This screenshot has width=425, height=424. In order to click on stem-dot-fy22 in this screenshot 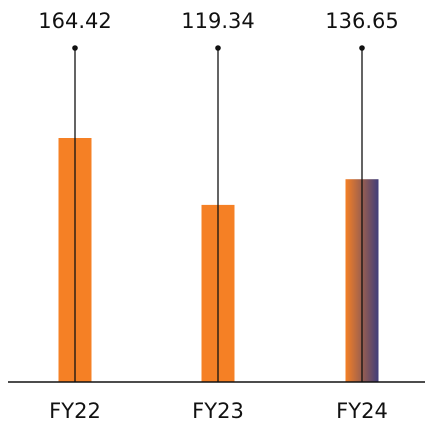, I will do `click(75, 48)`.